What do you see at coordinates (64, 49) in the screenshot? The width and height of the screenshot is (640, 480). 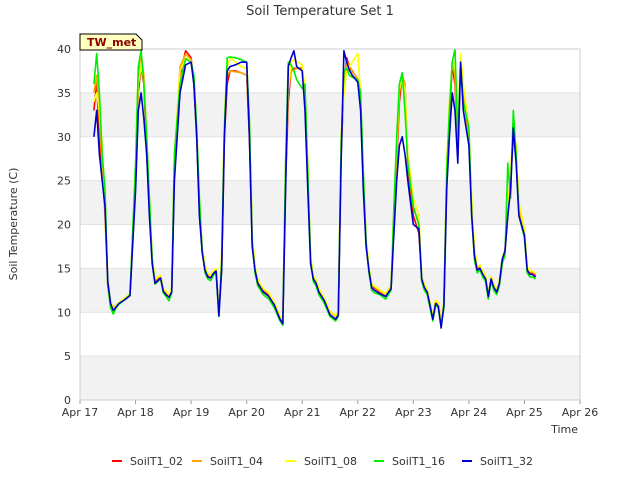 I see `y-tick-label: 40` at bounding box center [64, 49].